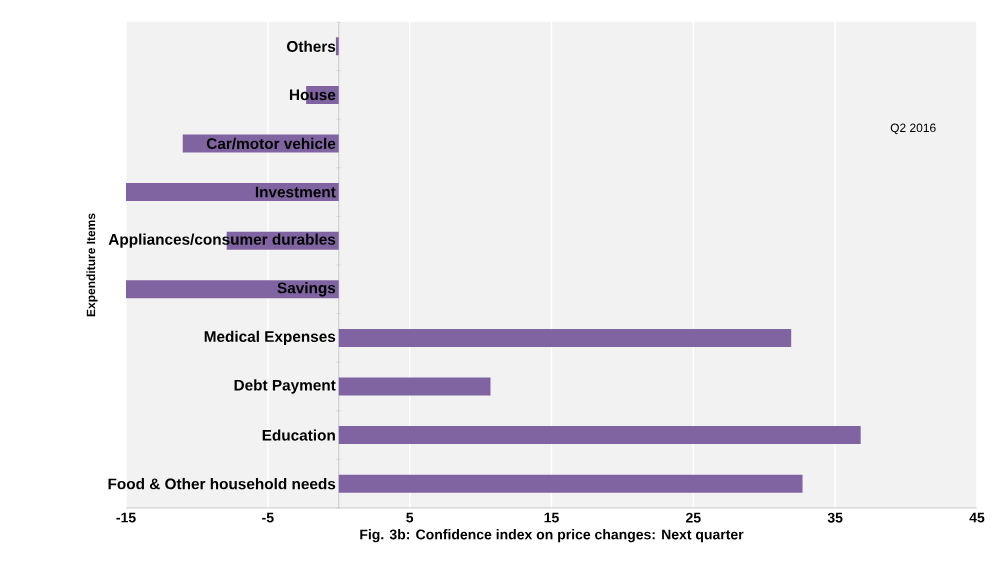  Describe the element at coordinates (126, 517) in the screenshot. I see `x-tick-label: -15` at that location.